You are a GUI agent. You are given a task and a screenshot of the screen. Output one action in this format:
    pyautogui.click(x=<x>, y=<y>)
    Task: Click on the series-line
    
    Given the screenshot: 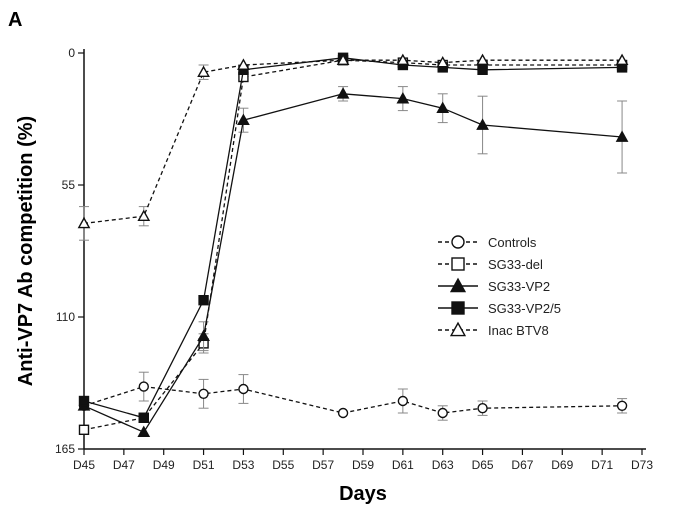 What is the action you would take?
    pyautogui.click(x=353, y=399)
    